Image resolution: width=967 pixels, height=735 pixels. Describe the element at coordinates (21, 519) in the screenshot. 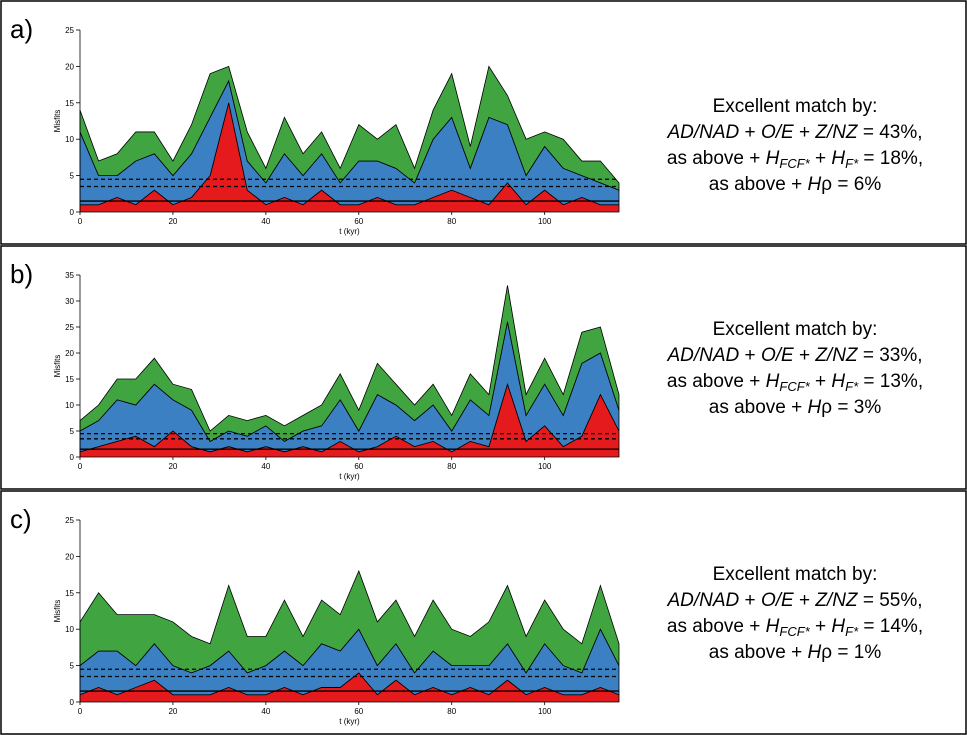

I see `panel-label: c)` at that location.